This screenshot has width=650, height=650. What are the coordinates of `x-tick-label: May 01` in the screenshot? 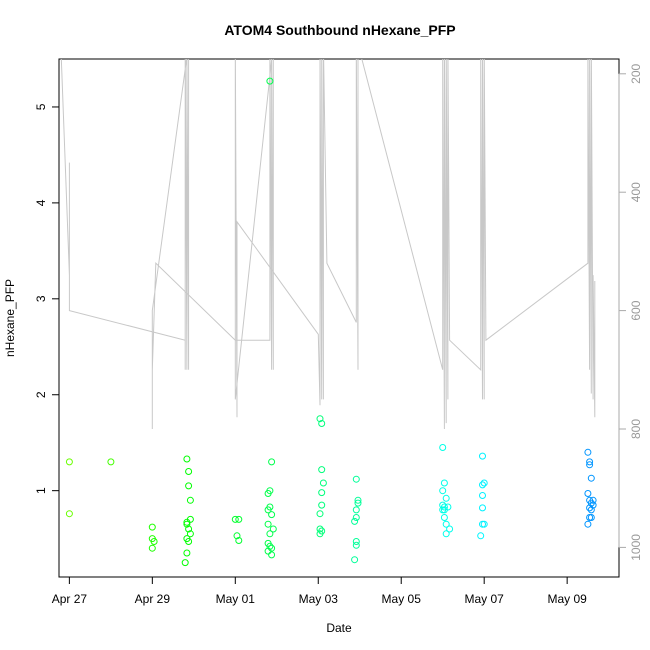 It's located at (236, 599).